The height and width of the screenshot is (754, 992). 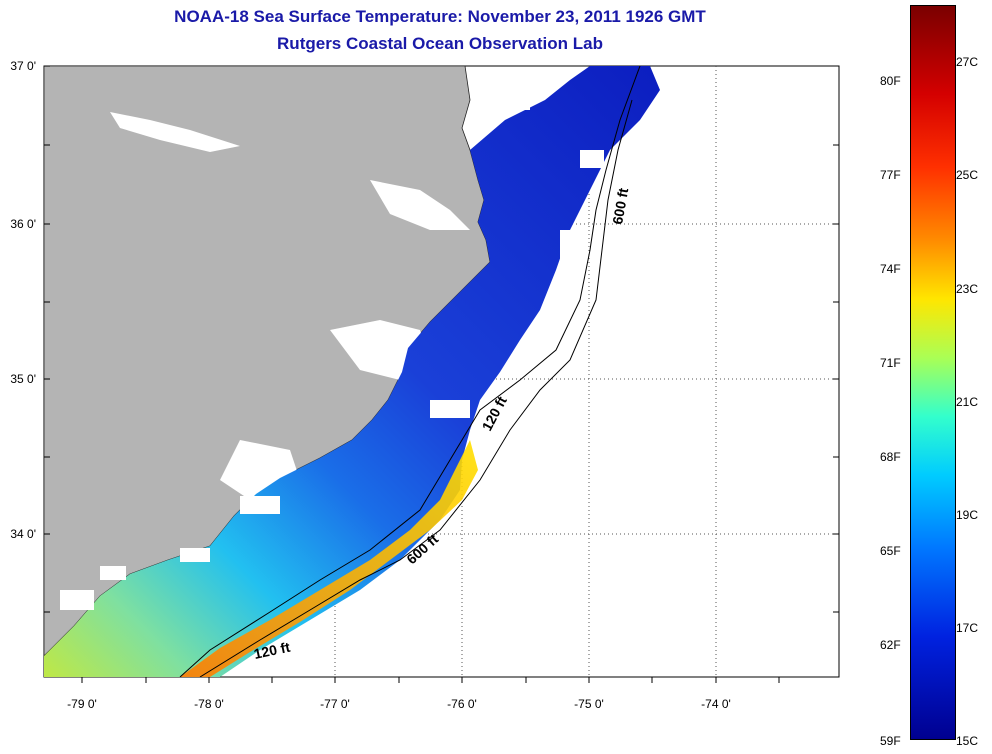 What do you see at coordinates (716, 704) in the screenshot?
I see `lon-label: -74 0'` at bounding box center [716, 704].